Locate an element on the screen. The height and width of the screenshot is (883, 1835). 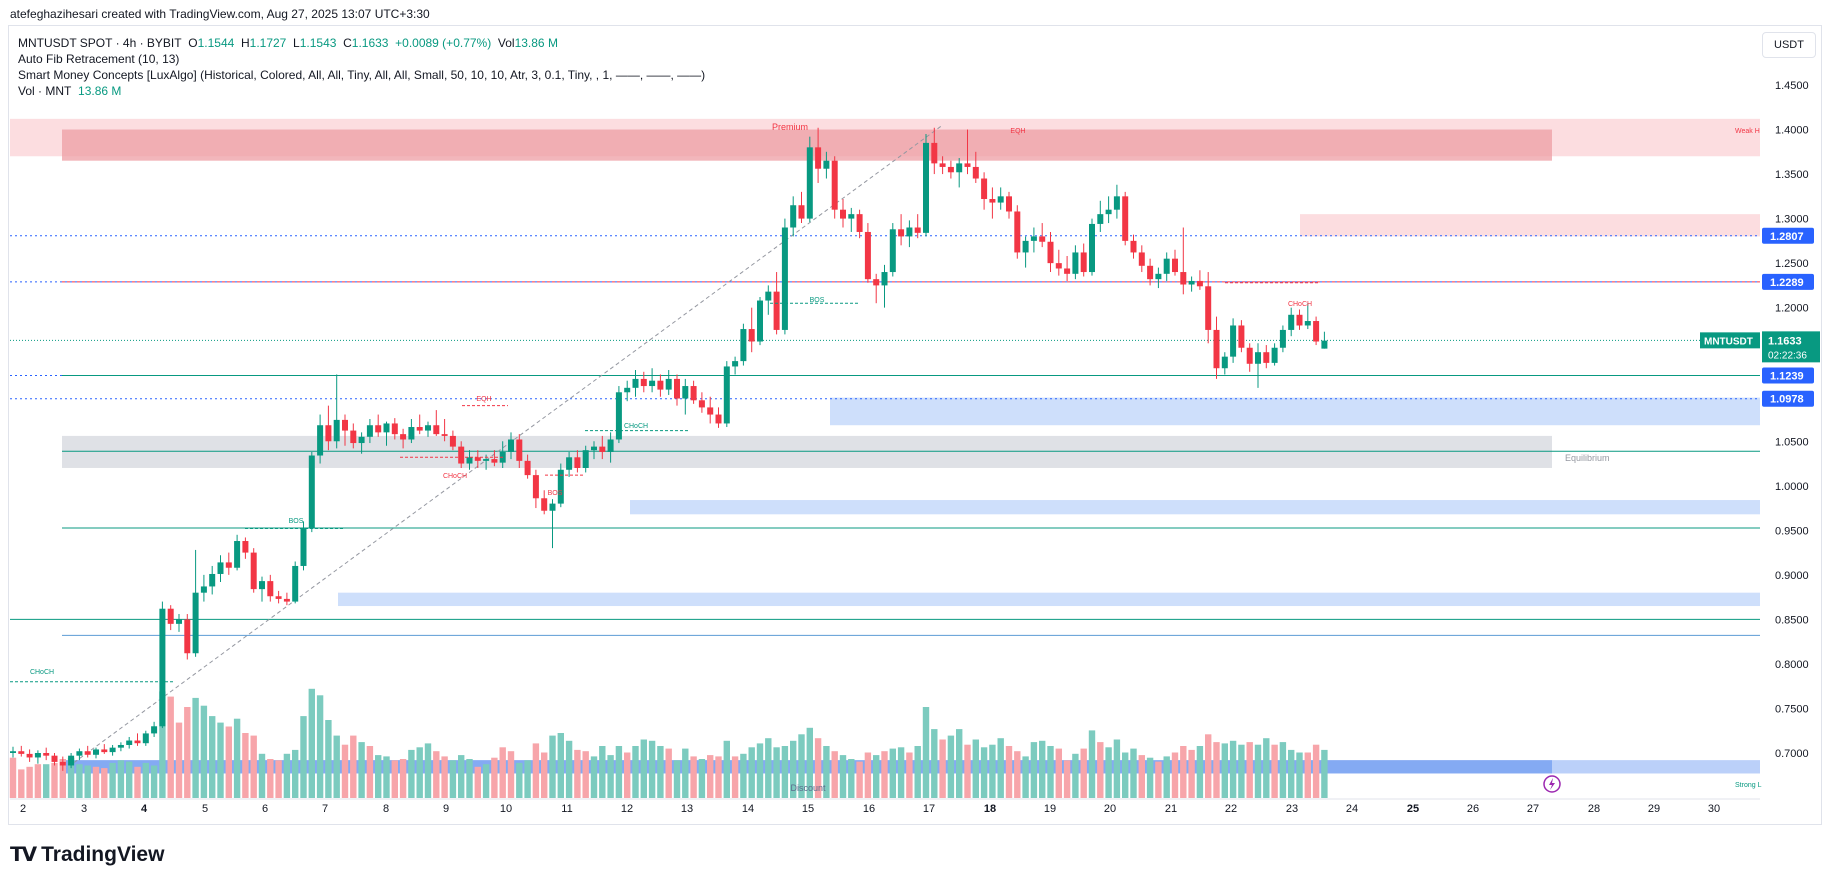
time-tick: 20 is located at coordinates (1110, 809).